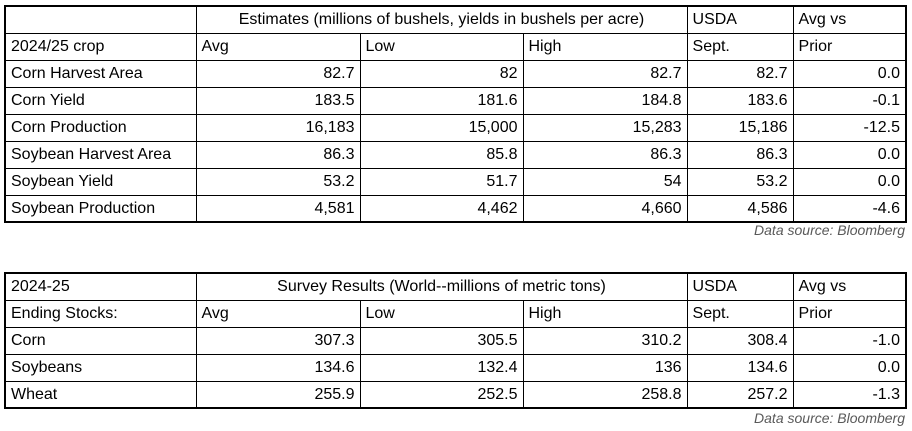 The height and width of the screenshot is (431, 912). I want to click on value-cell: -1.0, so click(849, 340).